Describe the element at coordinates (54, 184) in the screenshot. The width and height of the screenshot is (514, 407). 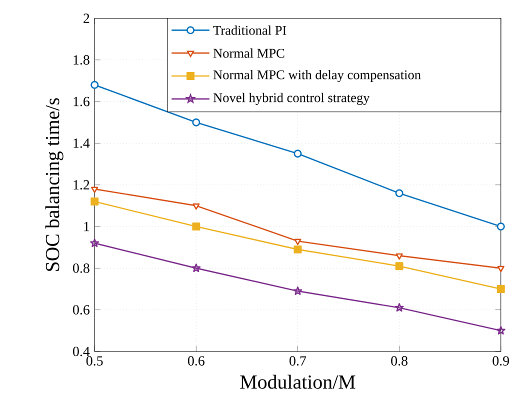
I see `y-axis-title: SOC balancing time/s` at that location.